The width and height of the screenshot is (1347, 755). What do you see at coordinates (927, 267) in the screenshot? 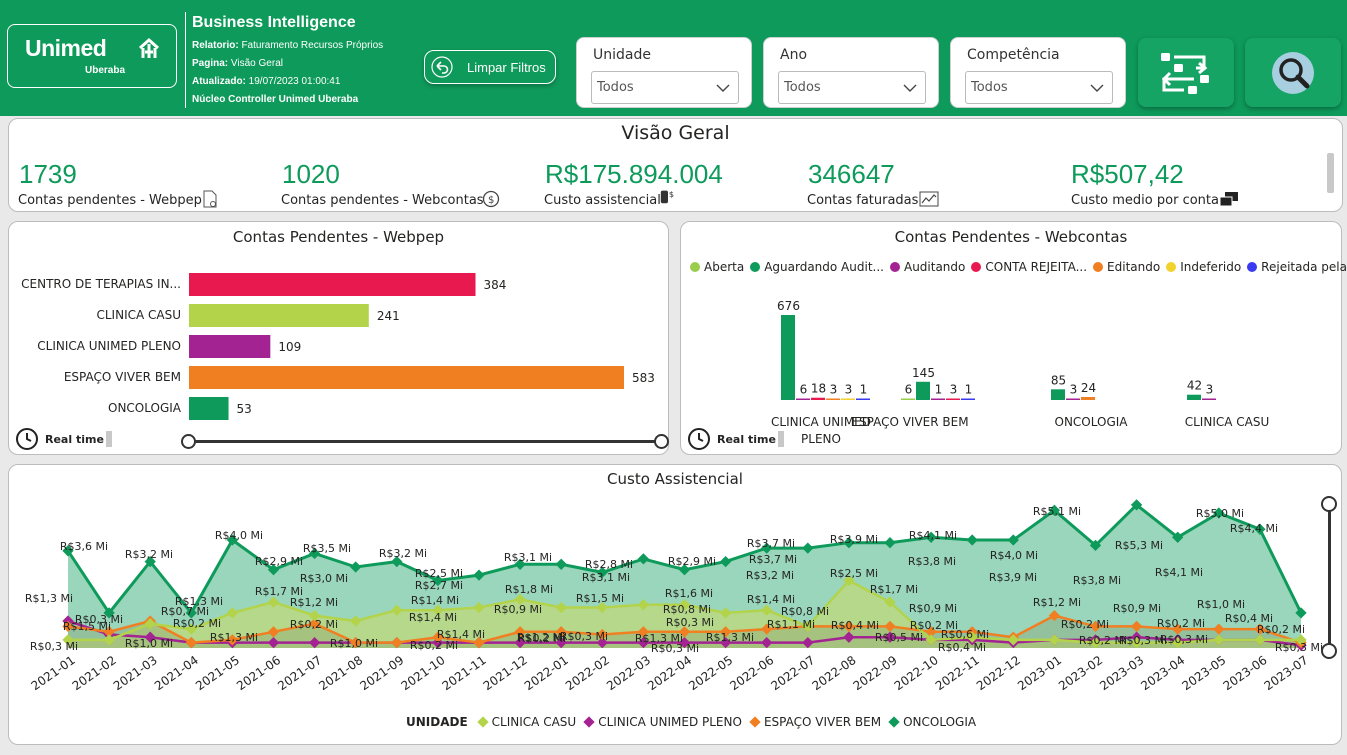
I see `legend-item: Auditando` at bounding box center [927, 267].